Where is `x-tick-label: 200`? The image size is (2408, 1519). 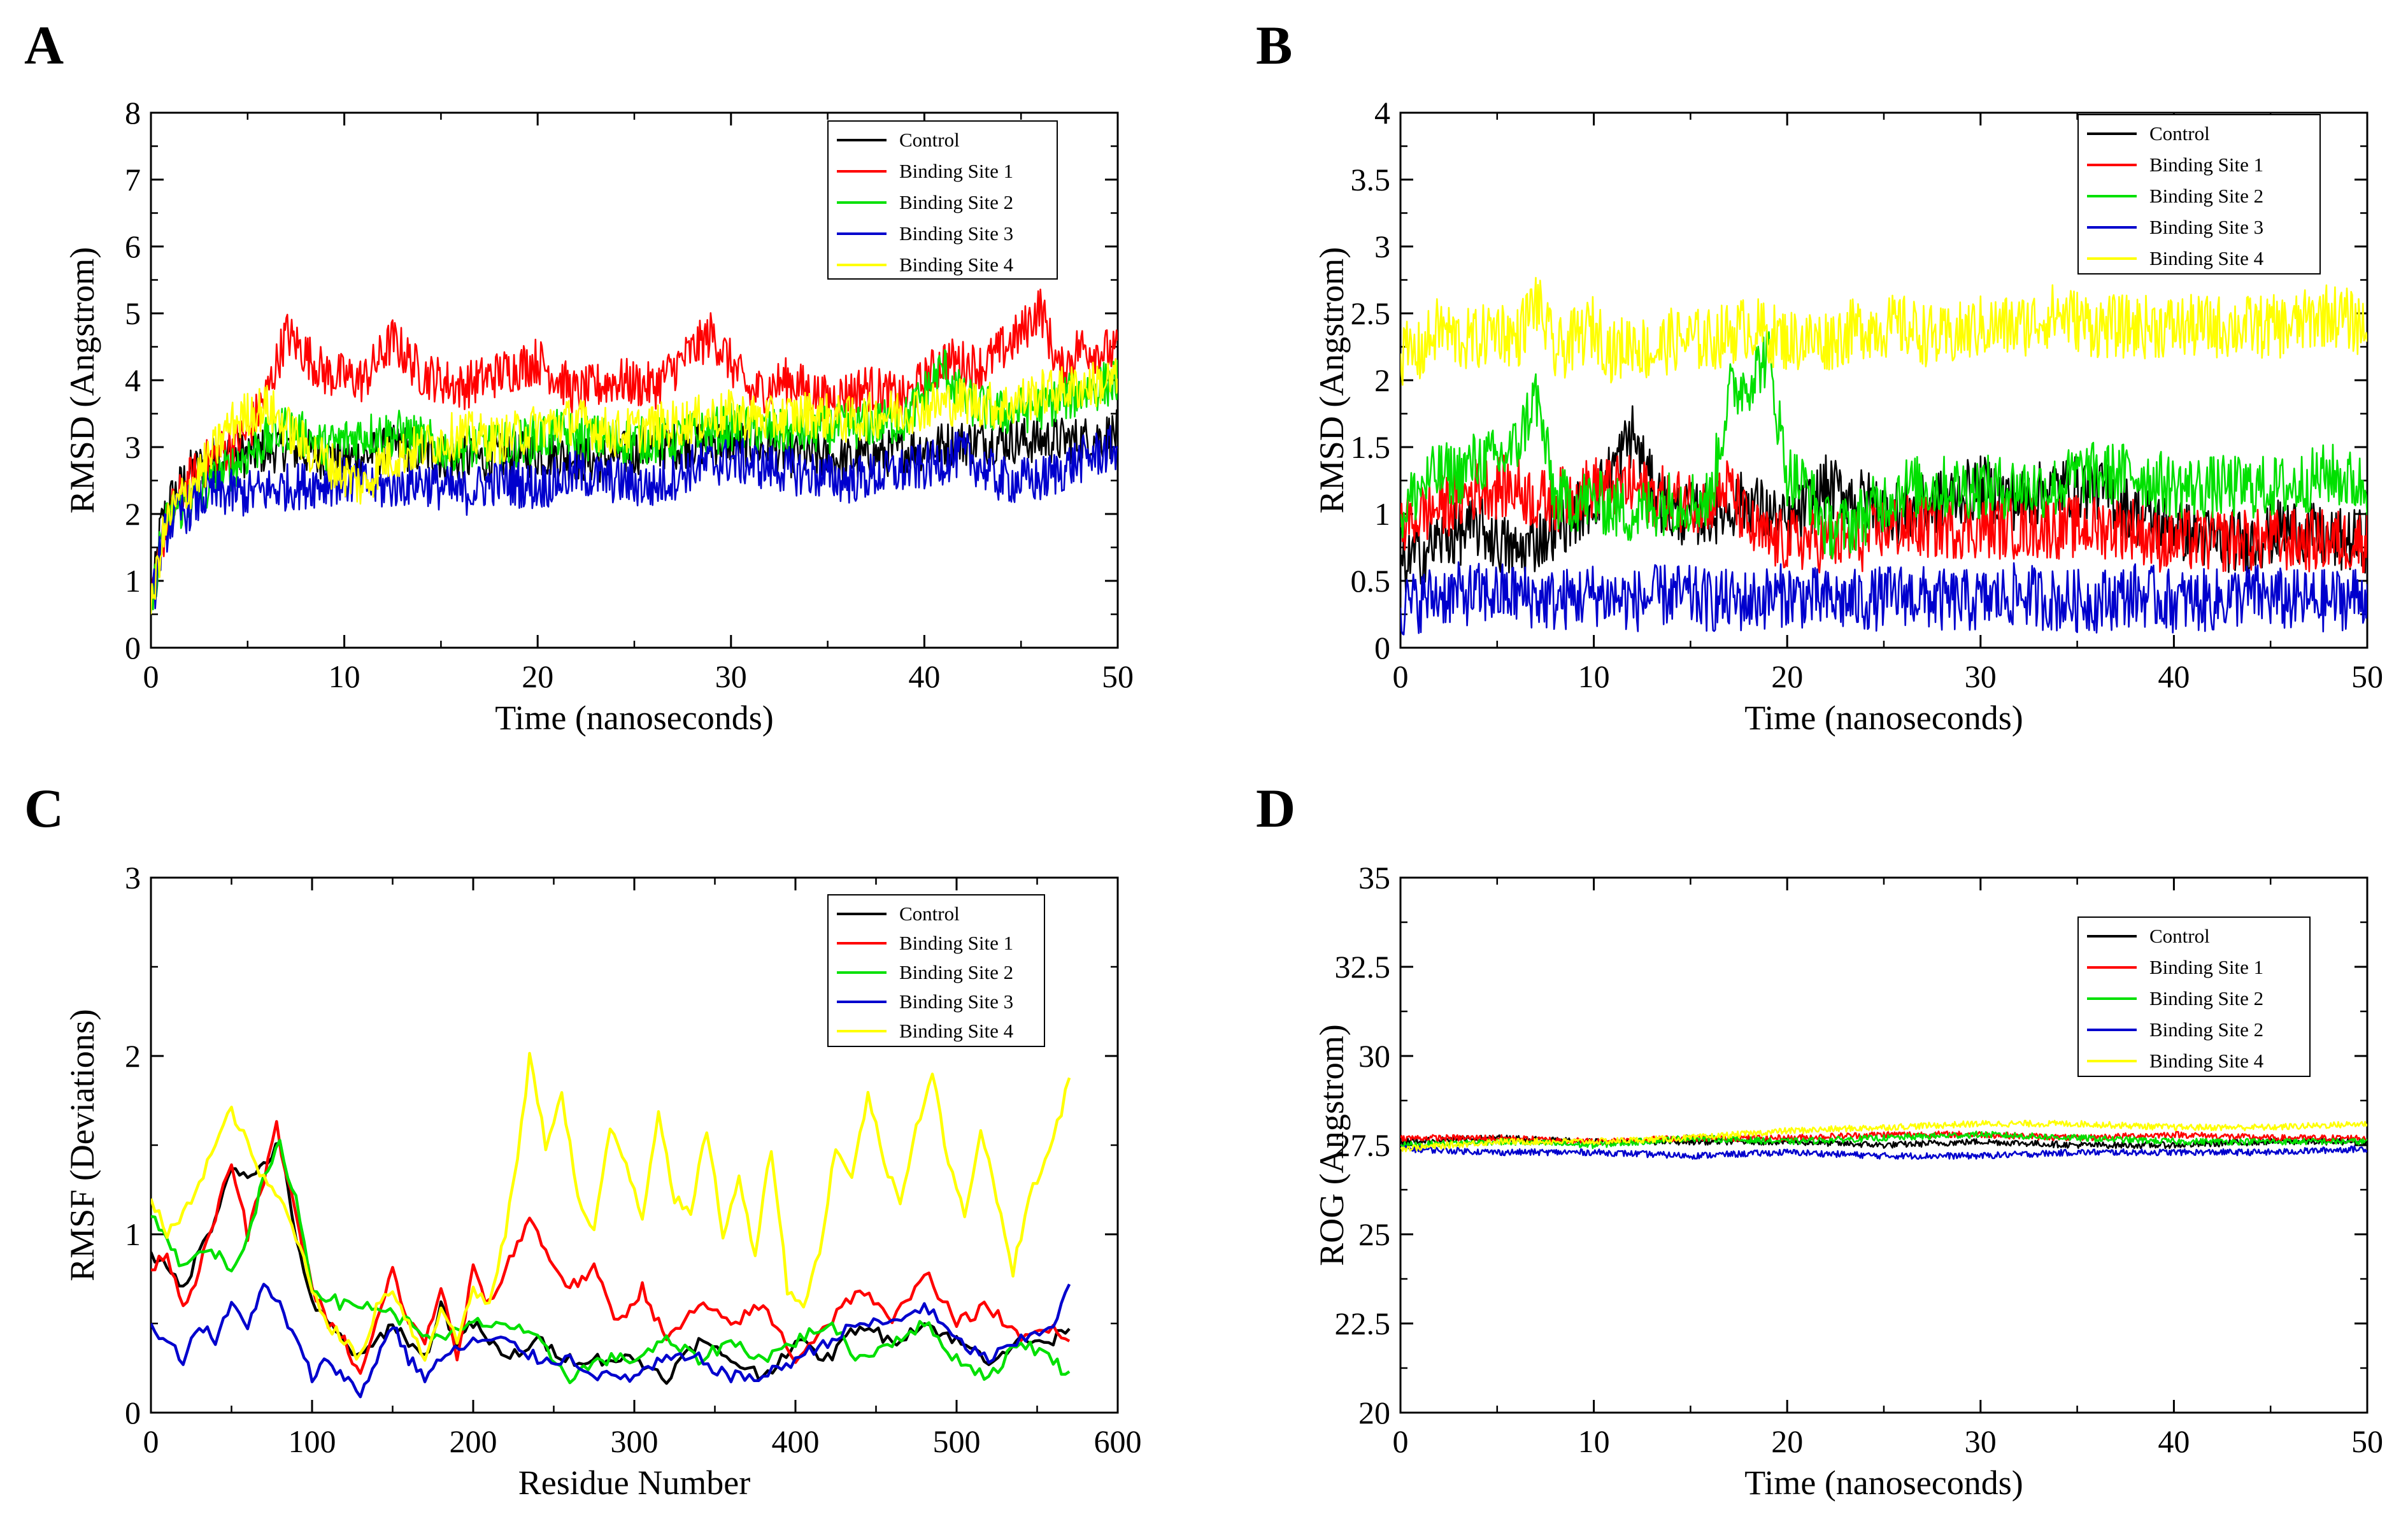 x-tick-label: 200 is located at coordinates (474, 1441).